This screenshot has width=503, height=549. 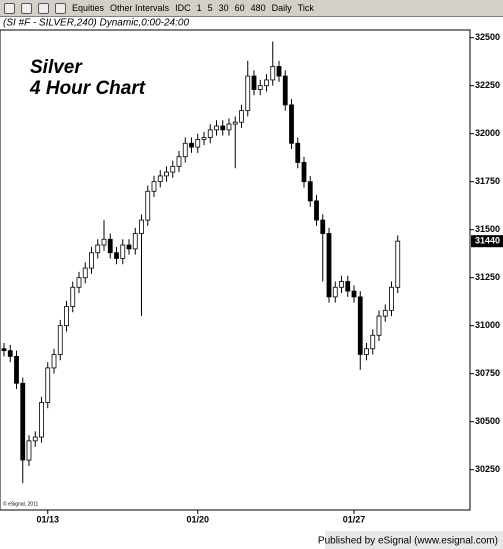 What do you see at coordinates (487, 181) in the screenshot?
I see `y-tick-label: 31750` at bounding box center [487, 181].